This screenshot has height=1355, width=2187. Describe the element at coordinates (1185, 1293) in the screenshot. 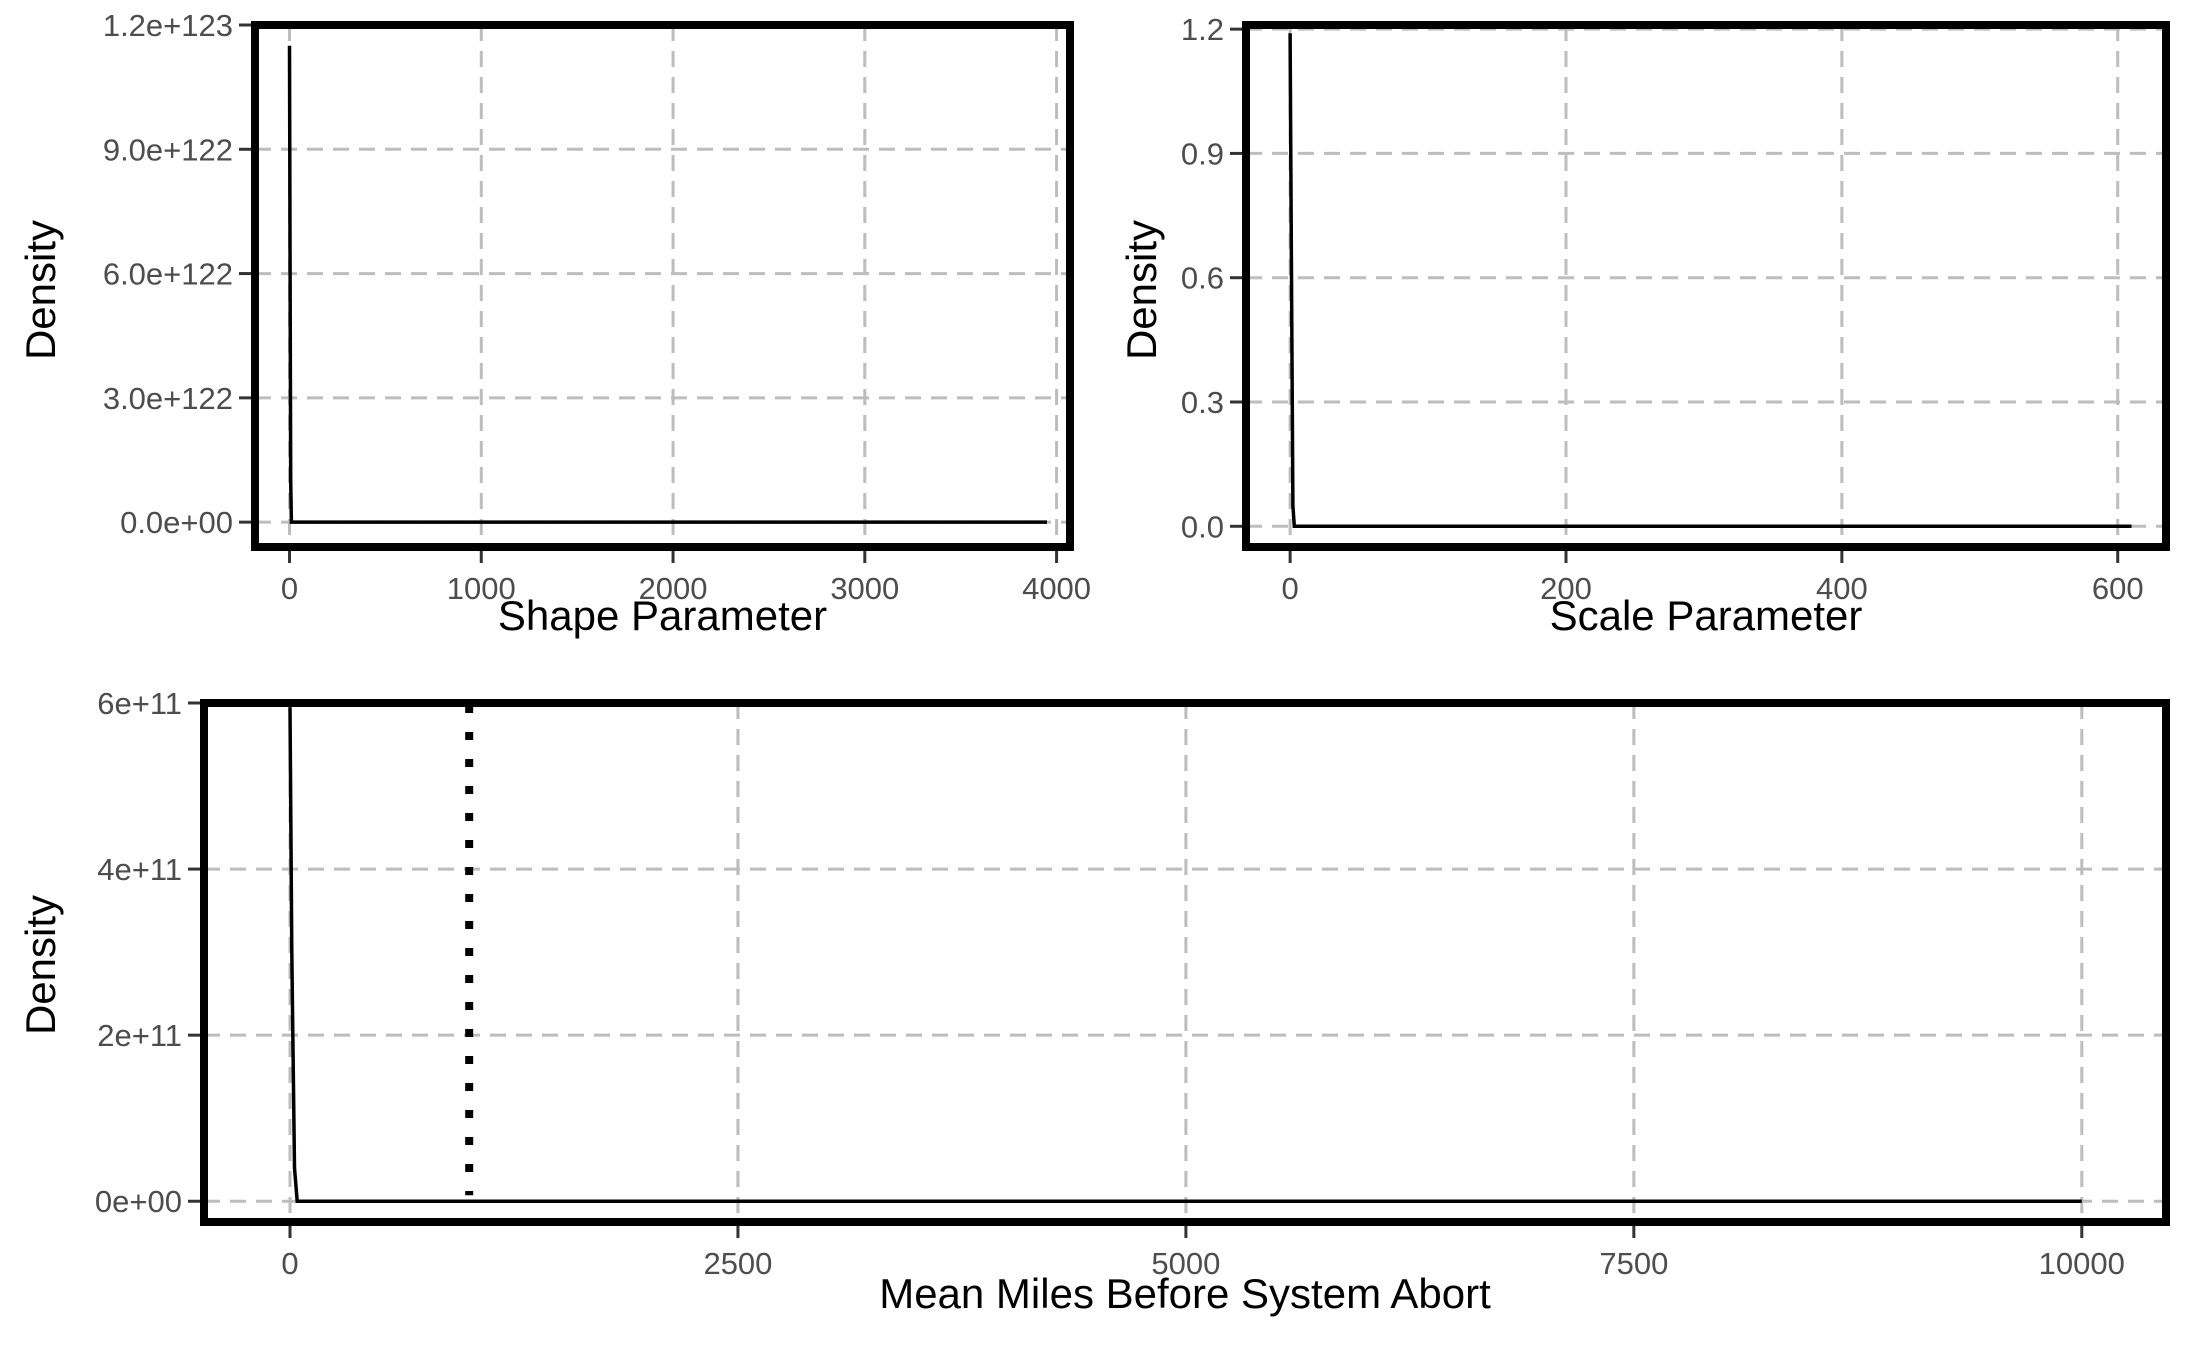

I see `x-axis-title: Mean Miles Before System Abort` at that location.